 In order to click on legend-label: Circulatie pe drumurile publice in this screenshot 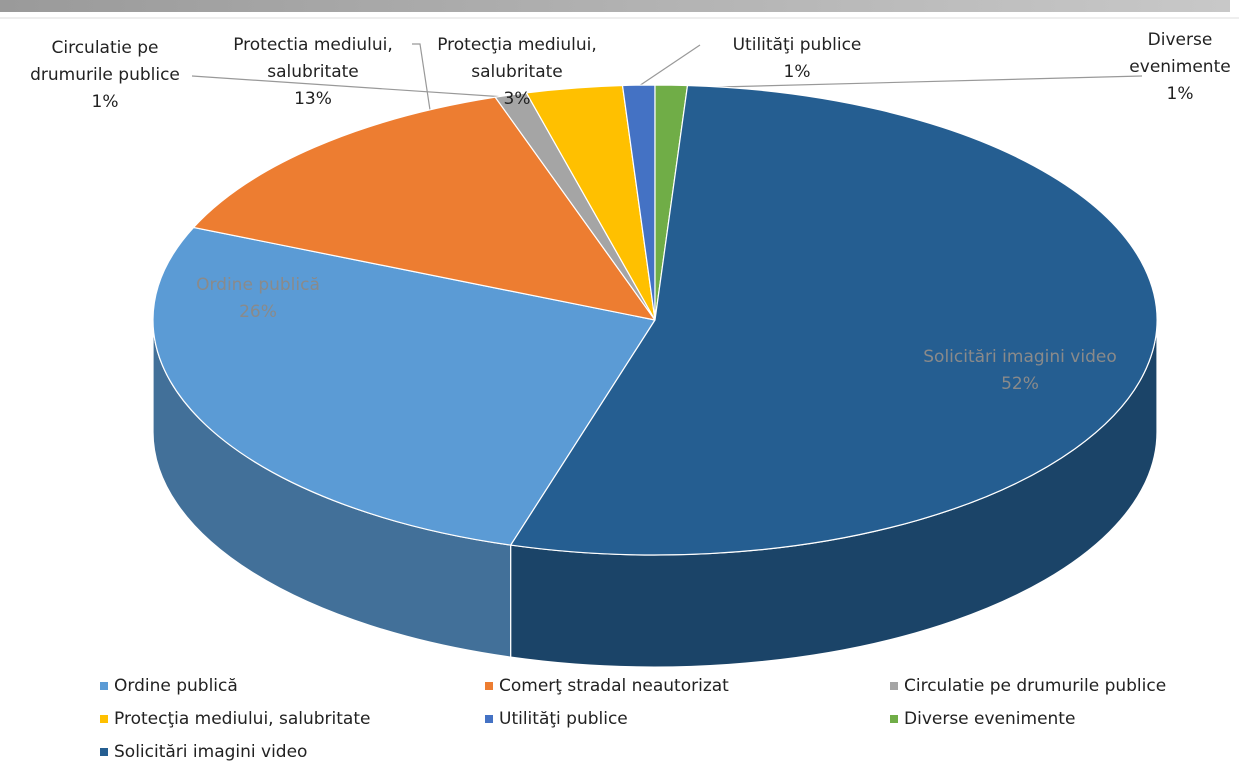, I will do `click(1035, 686)`.